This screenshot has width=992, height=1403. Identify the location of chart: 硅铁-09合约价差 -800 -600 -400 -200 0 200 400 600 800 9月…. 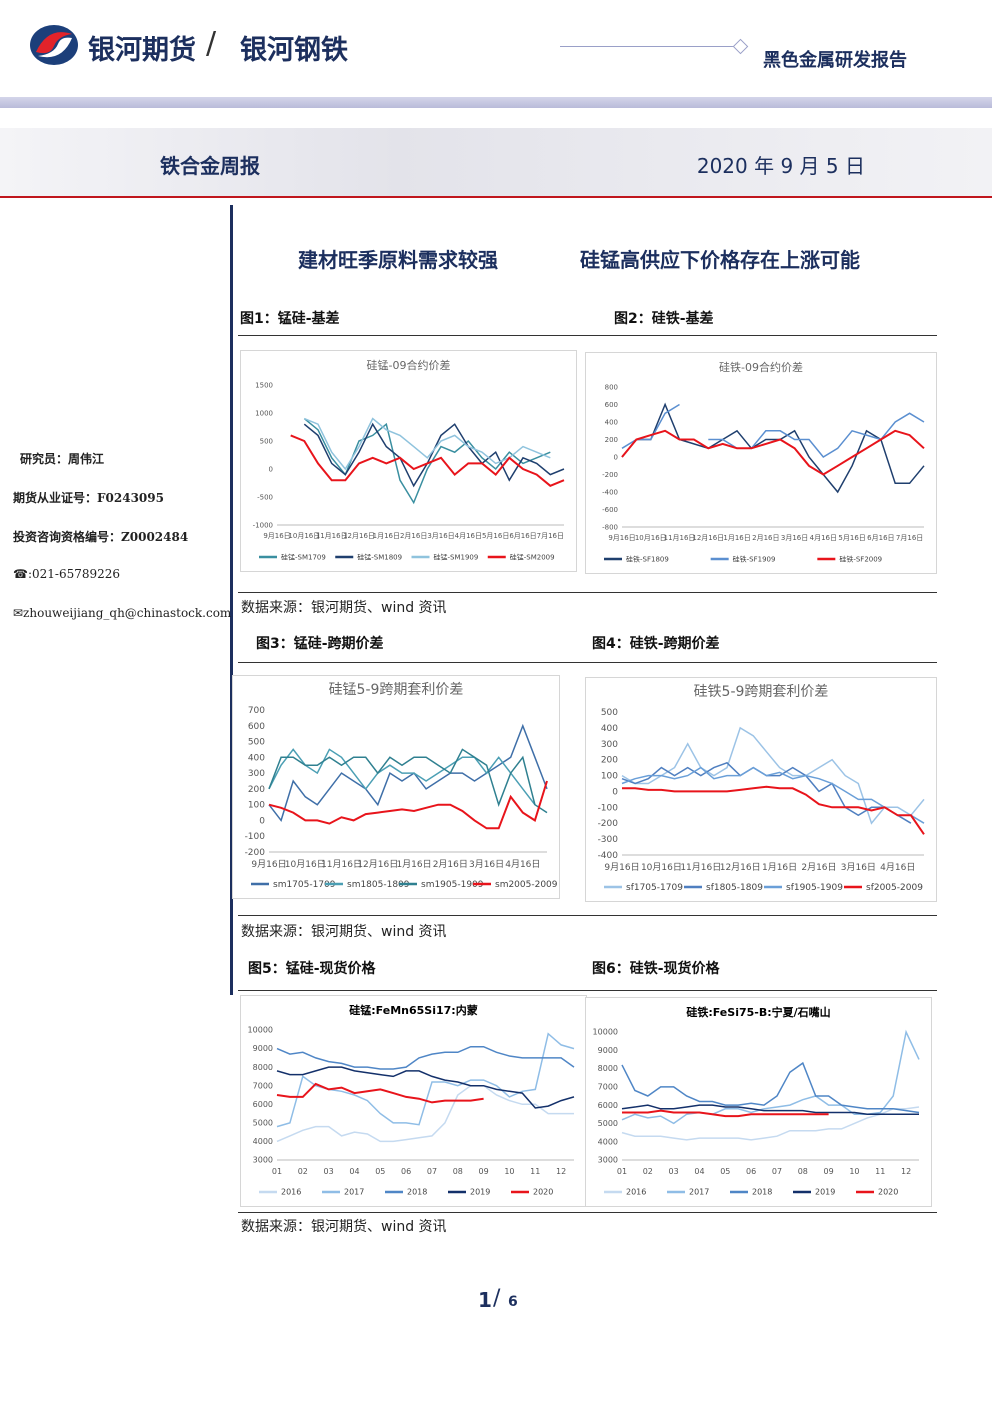
(761, 463).